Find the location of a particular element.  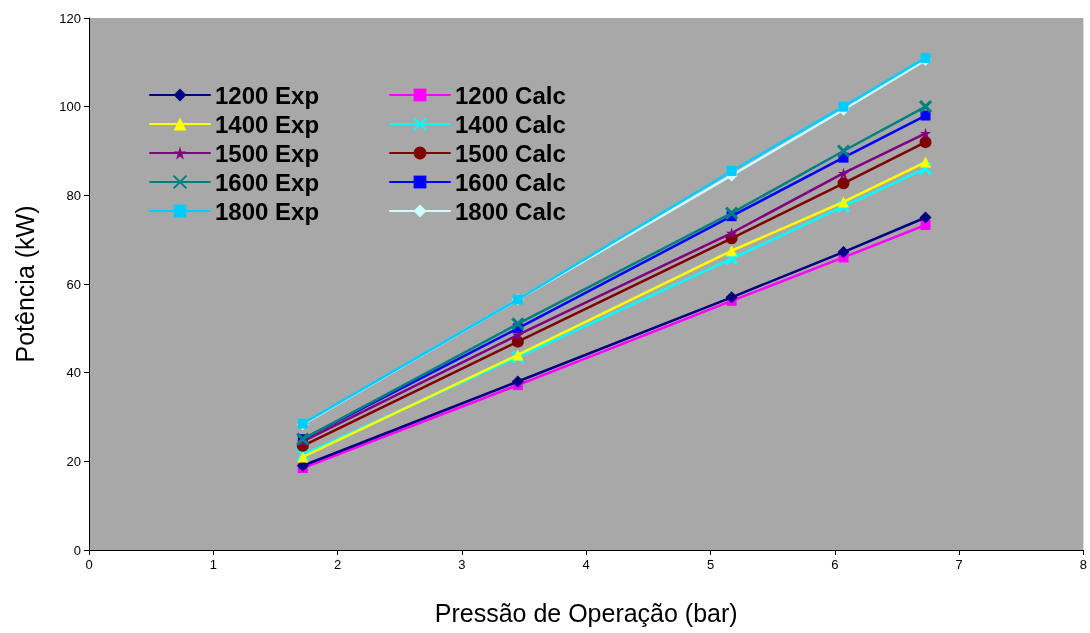

y-axis-title: Potência (kW) is located at coordinates (24, 284).